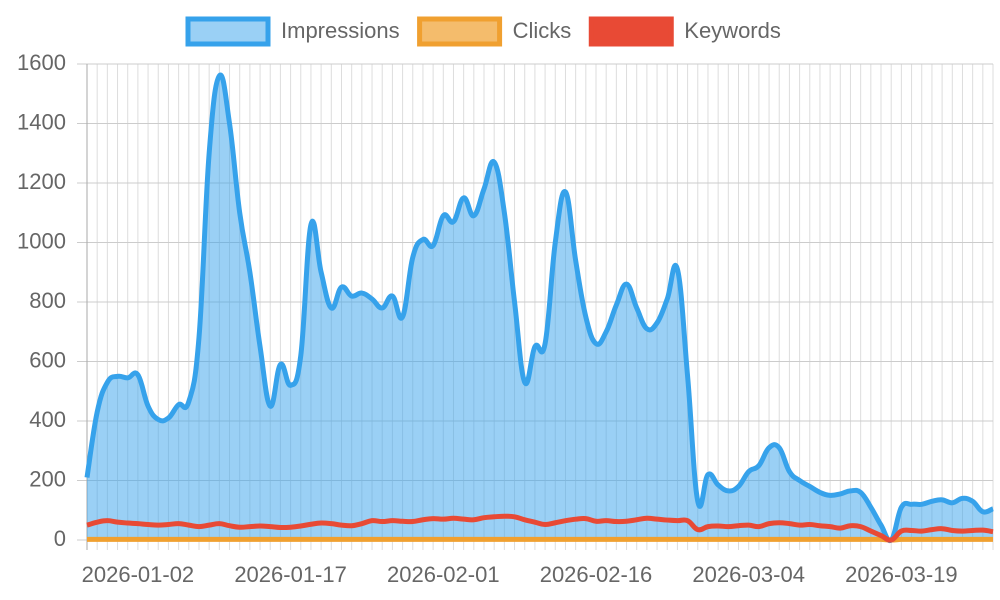 Image resolution: width=1000 pixels, height=600 pixels. Describe the element at coordinates (41, 121) in the screenshot. I see `y-tick-label: 1400` at that location.